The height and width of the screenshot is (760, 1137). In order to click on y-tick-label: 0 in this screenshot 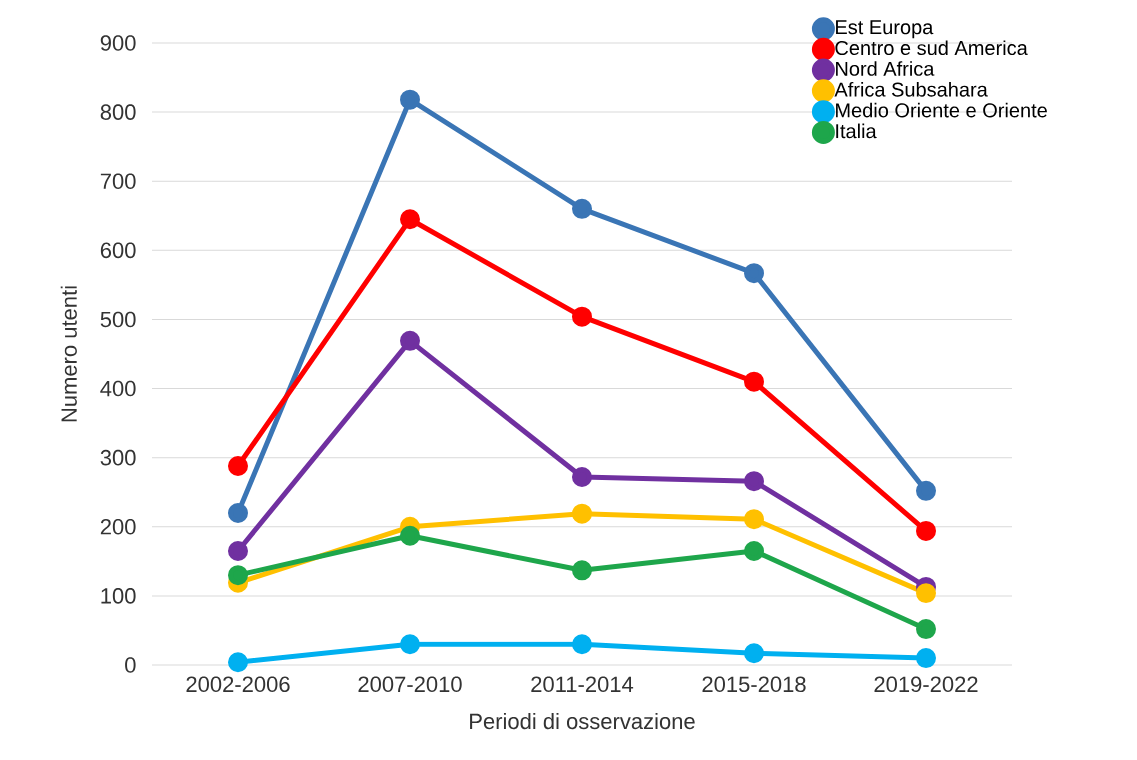, I will do `click(130, 665)`.